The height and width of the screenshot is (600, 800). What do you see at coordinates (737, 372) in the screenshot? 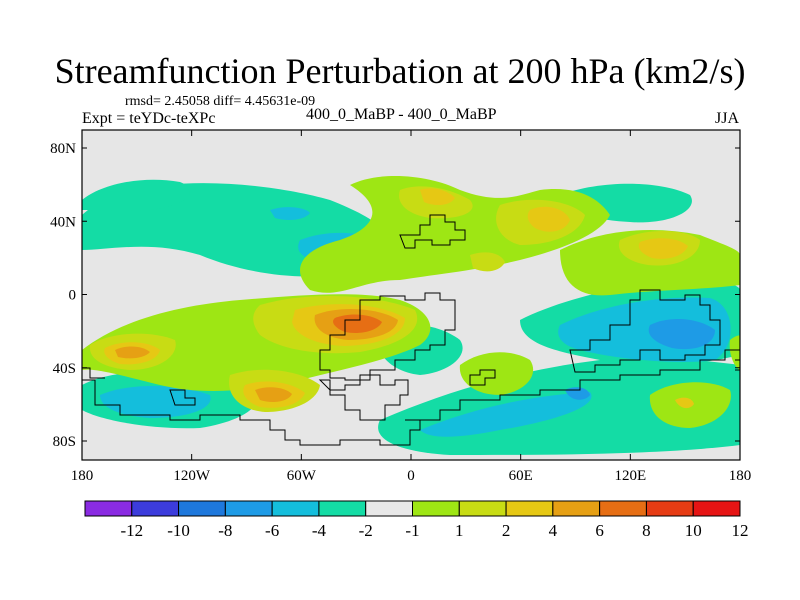
I see `coastline-east-edge` at bounding box center [737, 372].